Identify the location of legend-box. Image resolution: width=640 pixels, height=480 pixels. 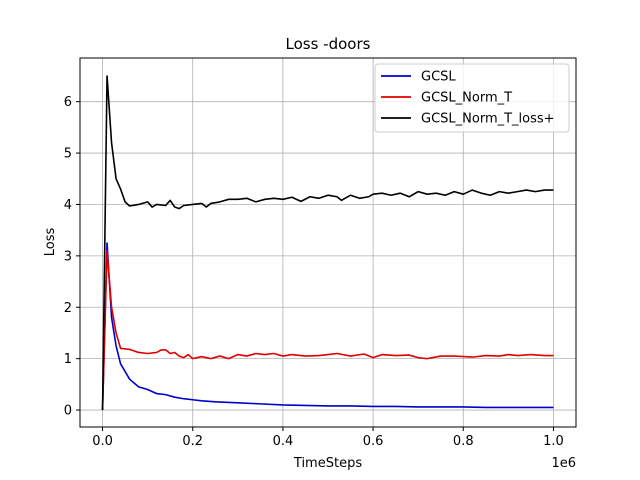
(472, 98).